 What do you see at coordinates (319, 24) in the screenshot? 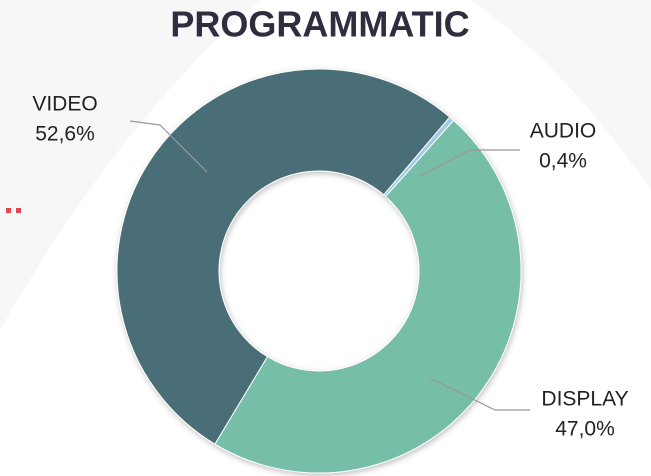
I see `chart-title: PROGRAMMATIC` at bounding box center [319, 24].